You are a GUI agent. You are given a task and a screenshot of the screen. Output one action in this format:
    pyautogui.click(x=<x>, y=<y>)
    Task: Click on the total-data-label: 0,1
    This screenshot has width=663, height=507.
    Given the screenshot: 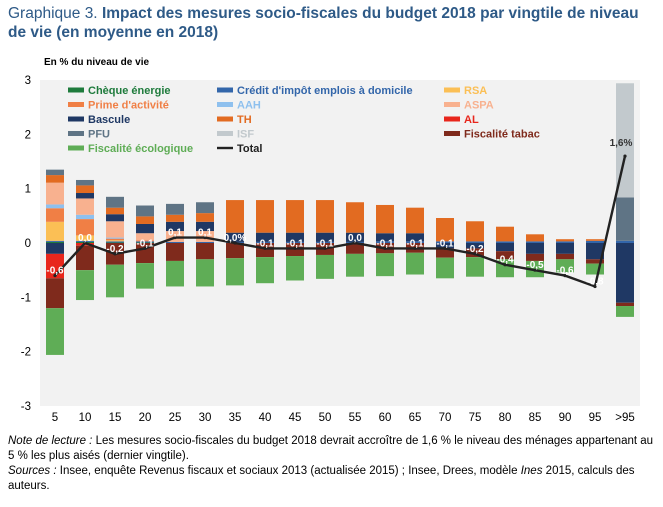 What is the action you would take?
    pyautogui.click(x=175, y=233)
    